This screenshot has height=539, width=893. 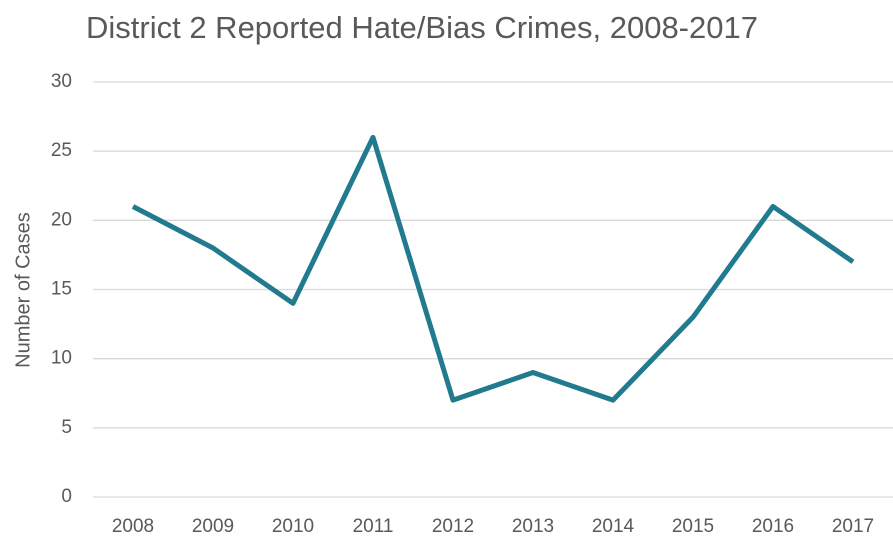 I want to click on x-tick-label: 2016, so click(x=773, y=526).